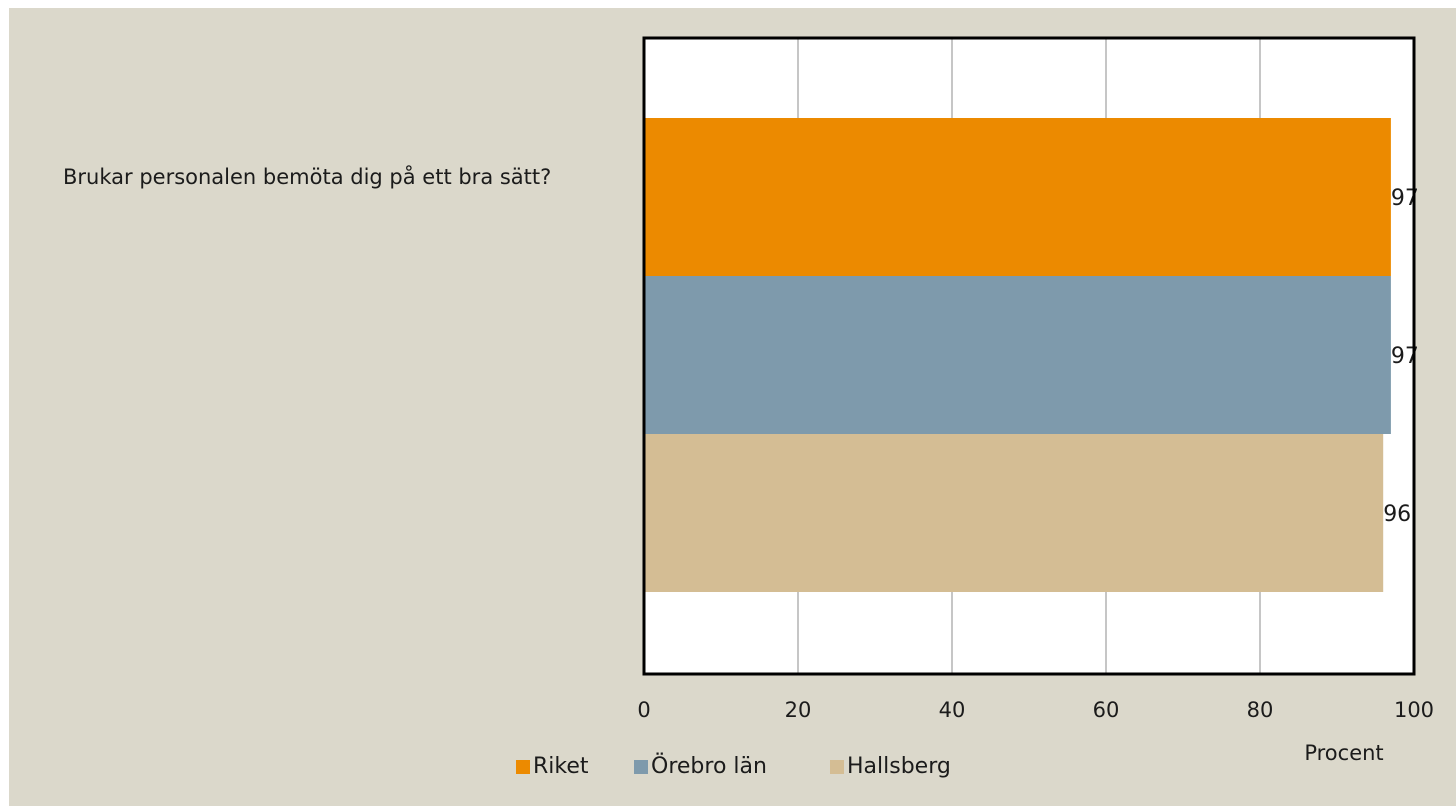 The image size is (1456, 806). I want to click on legend-label-1: Örebro län, so click(709, 766).